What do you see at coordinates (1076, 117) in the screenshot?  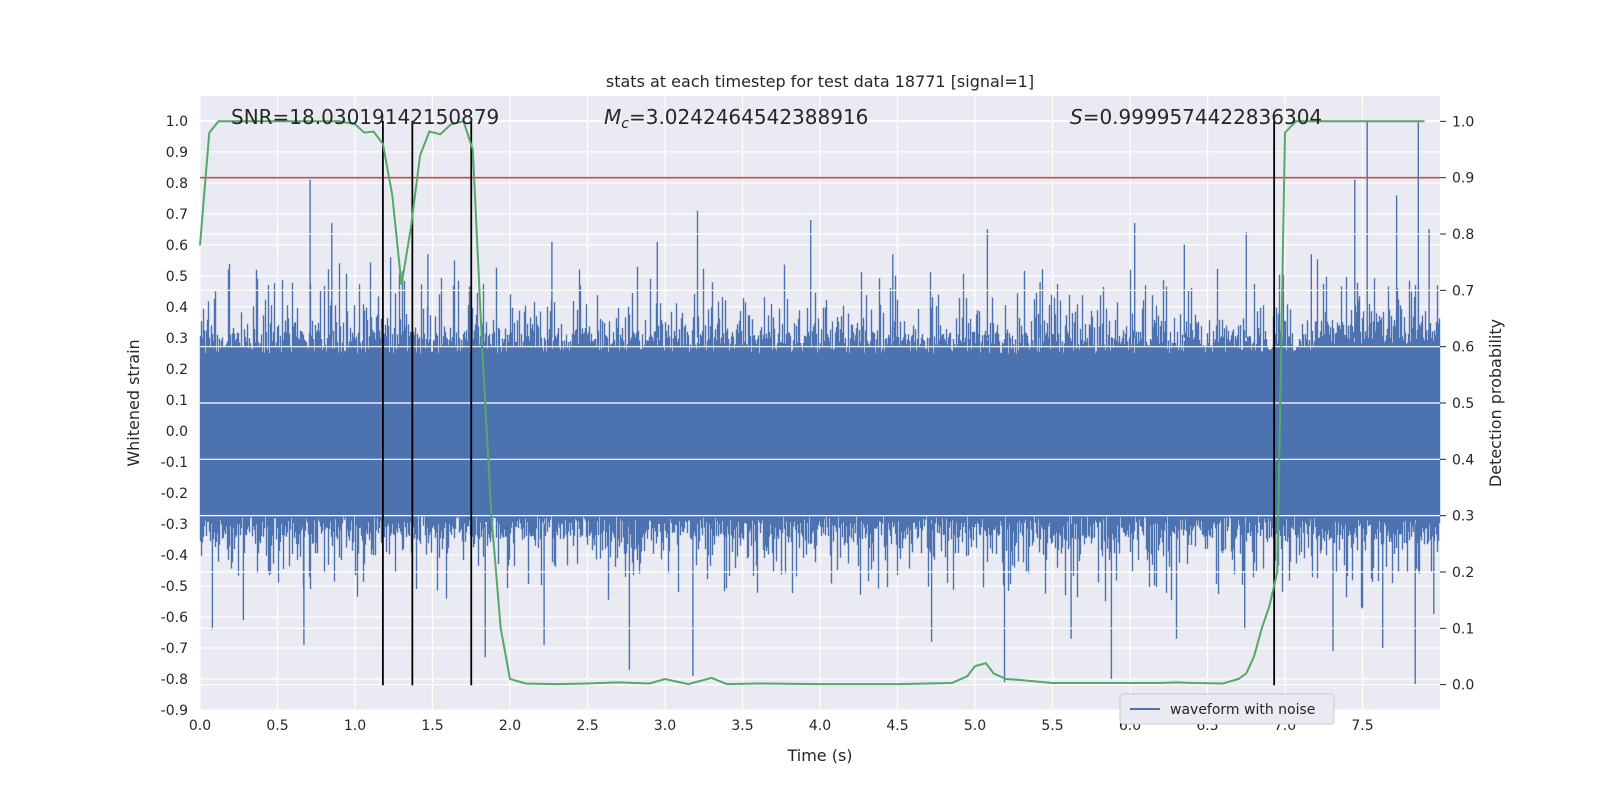 I see `s-symbol: S` at bounding box center [1076, 117].